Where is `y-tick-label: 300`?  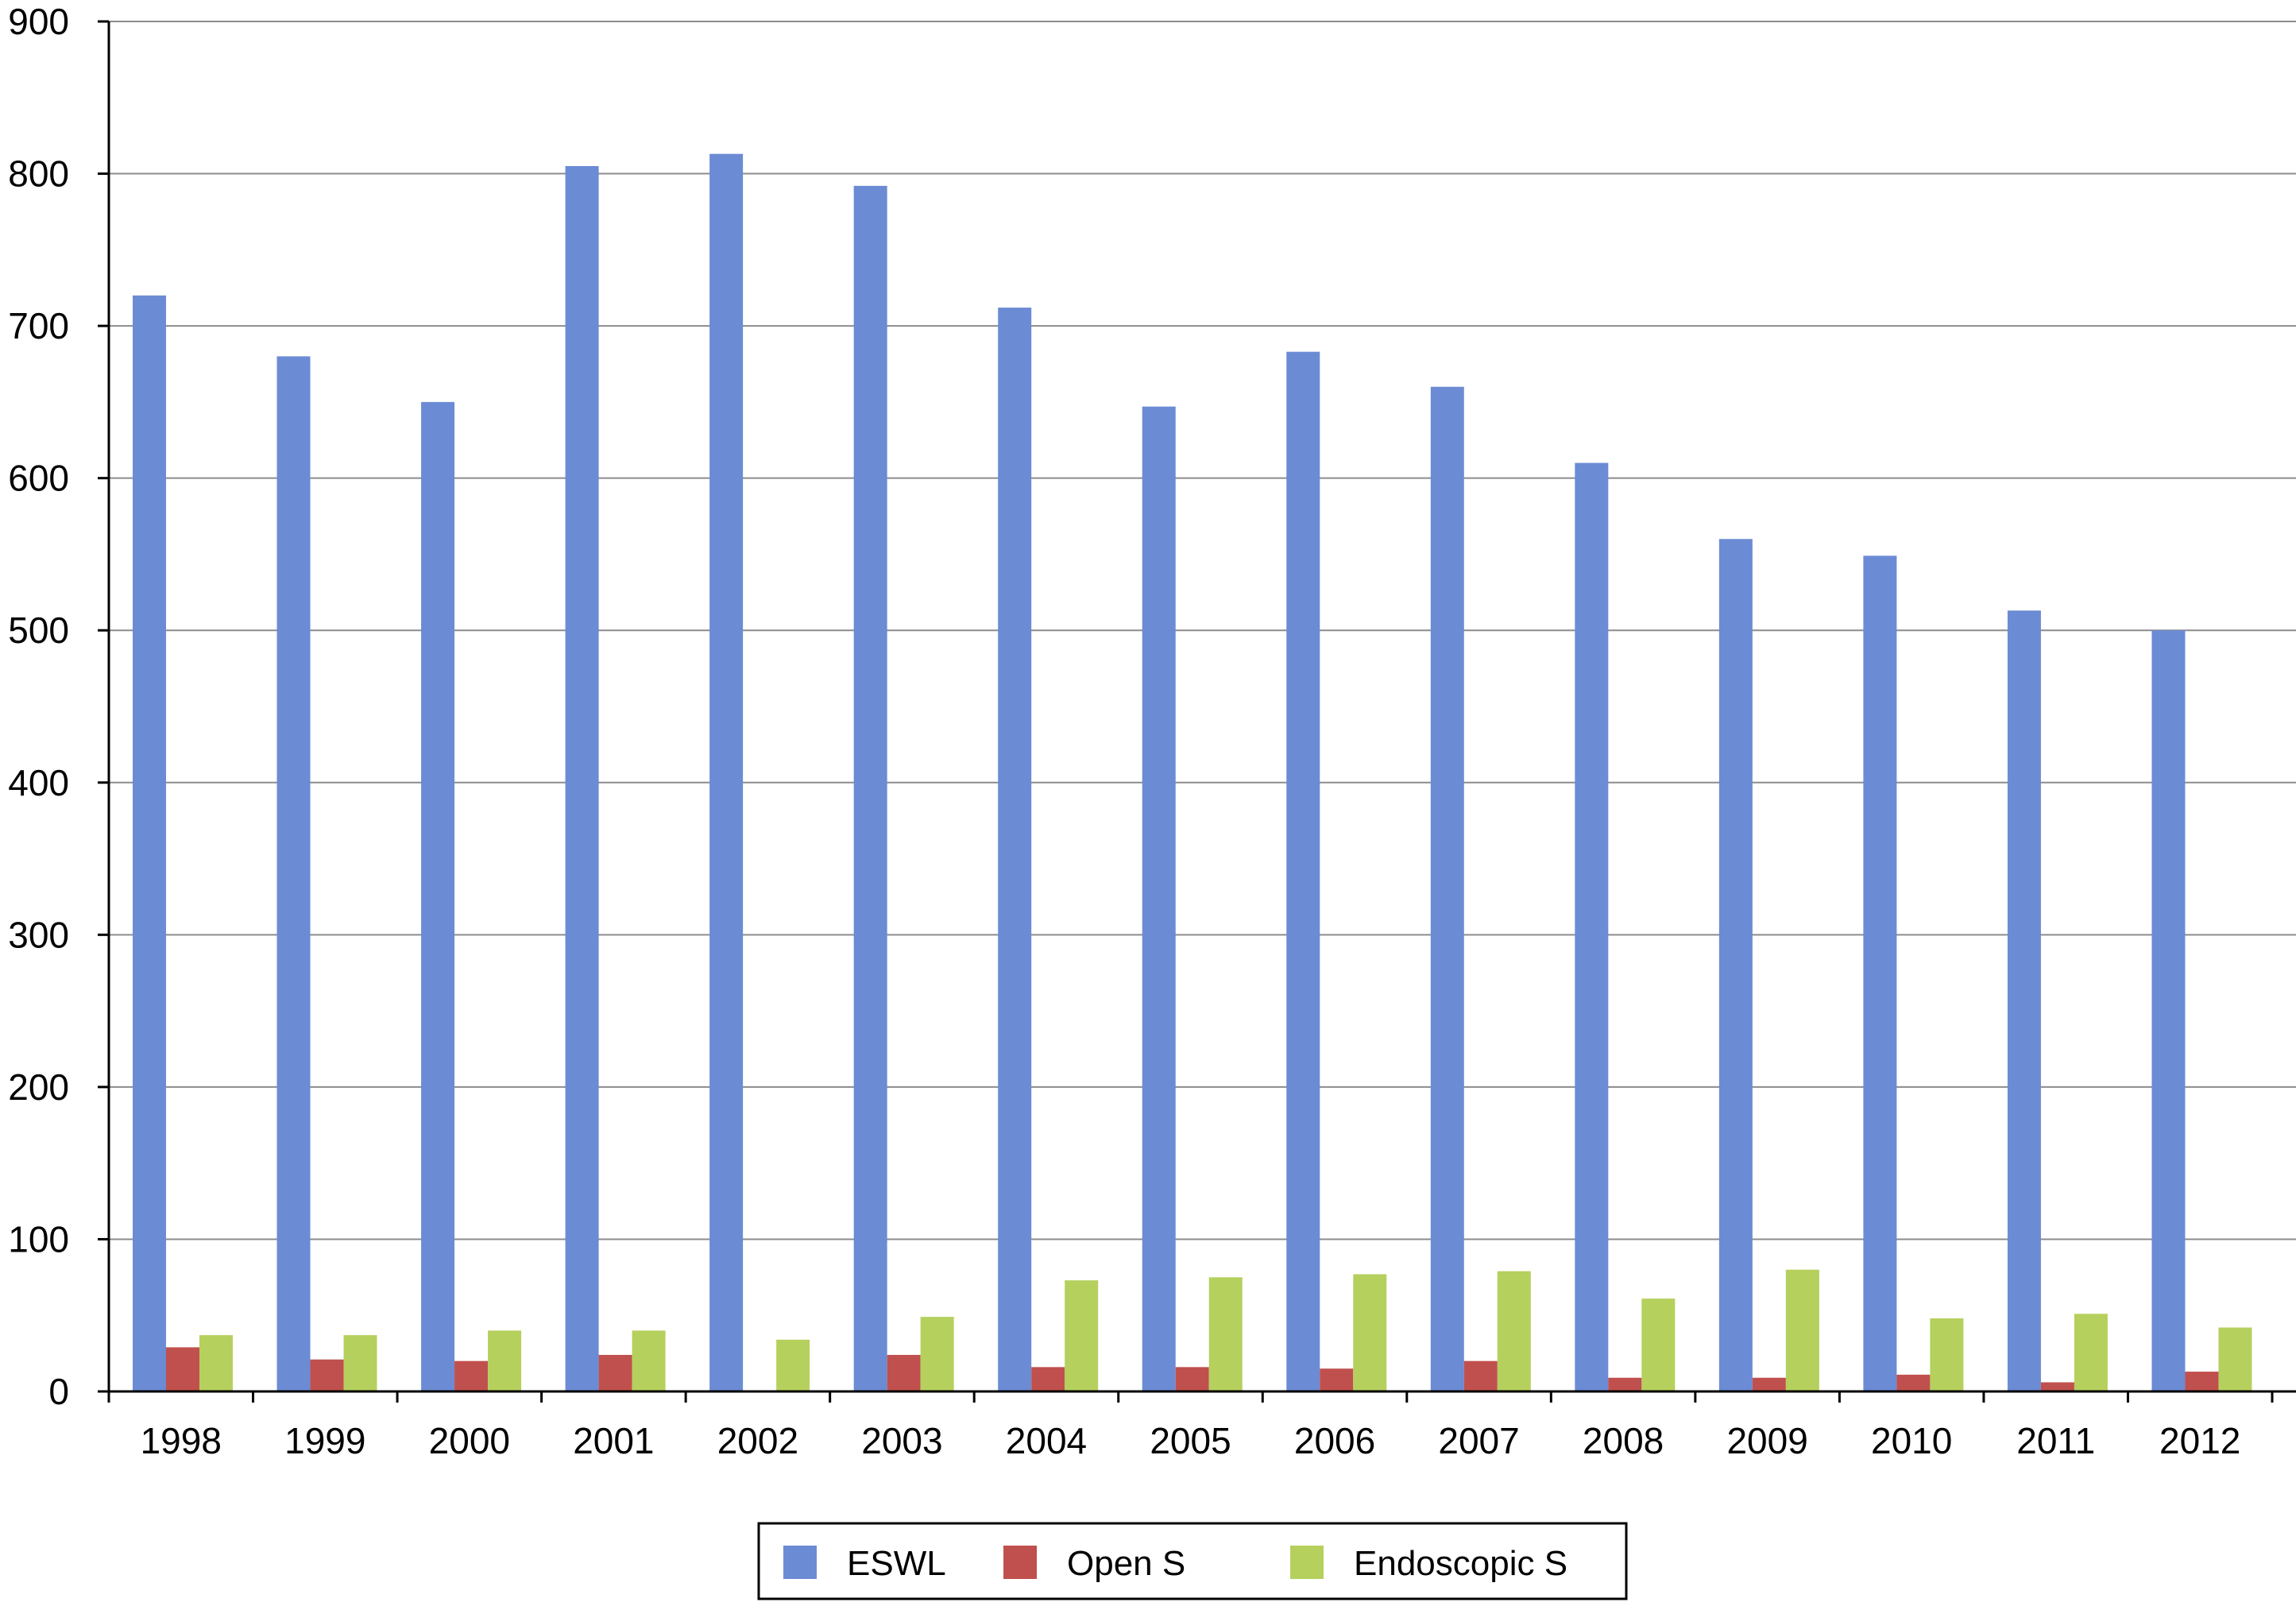
y-tick-label: 300 is located at coordinates (38, 934).